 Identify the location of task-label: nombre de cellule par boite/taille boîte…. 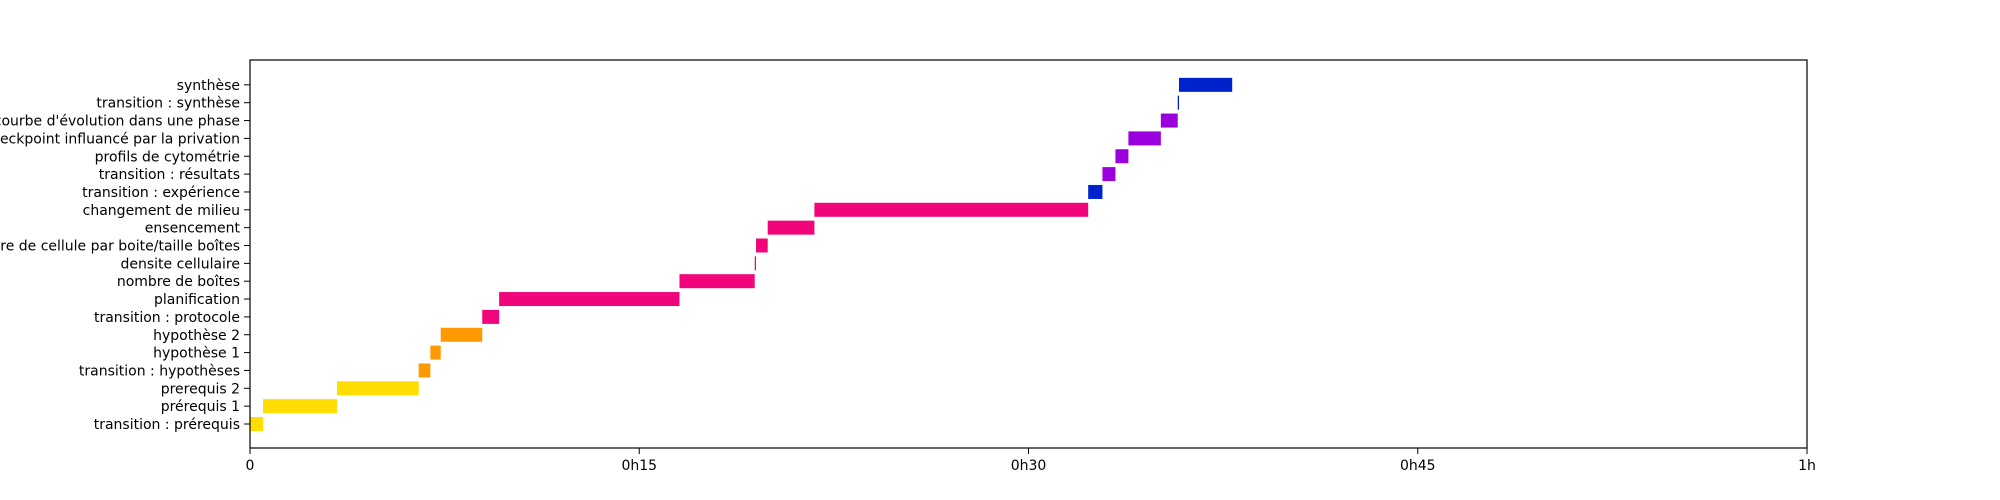
(120, 247).